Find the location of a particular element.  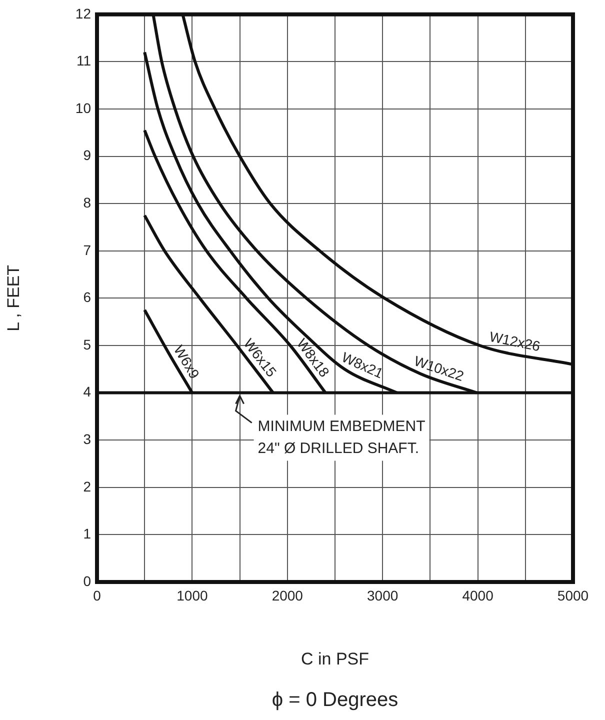

x-tick-label: 0 is located at coordinates (97, 595).